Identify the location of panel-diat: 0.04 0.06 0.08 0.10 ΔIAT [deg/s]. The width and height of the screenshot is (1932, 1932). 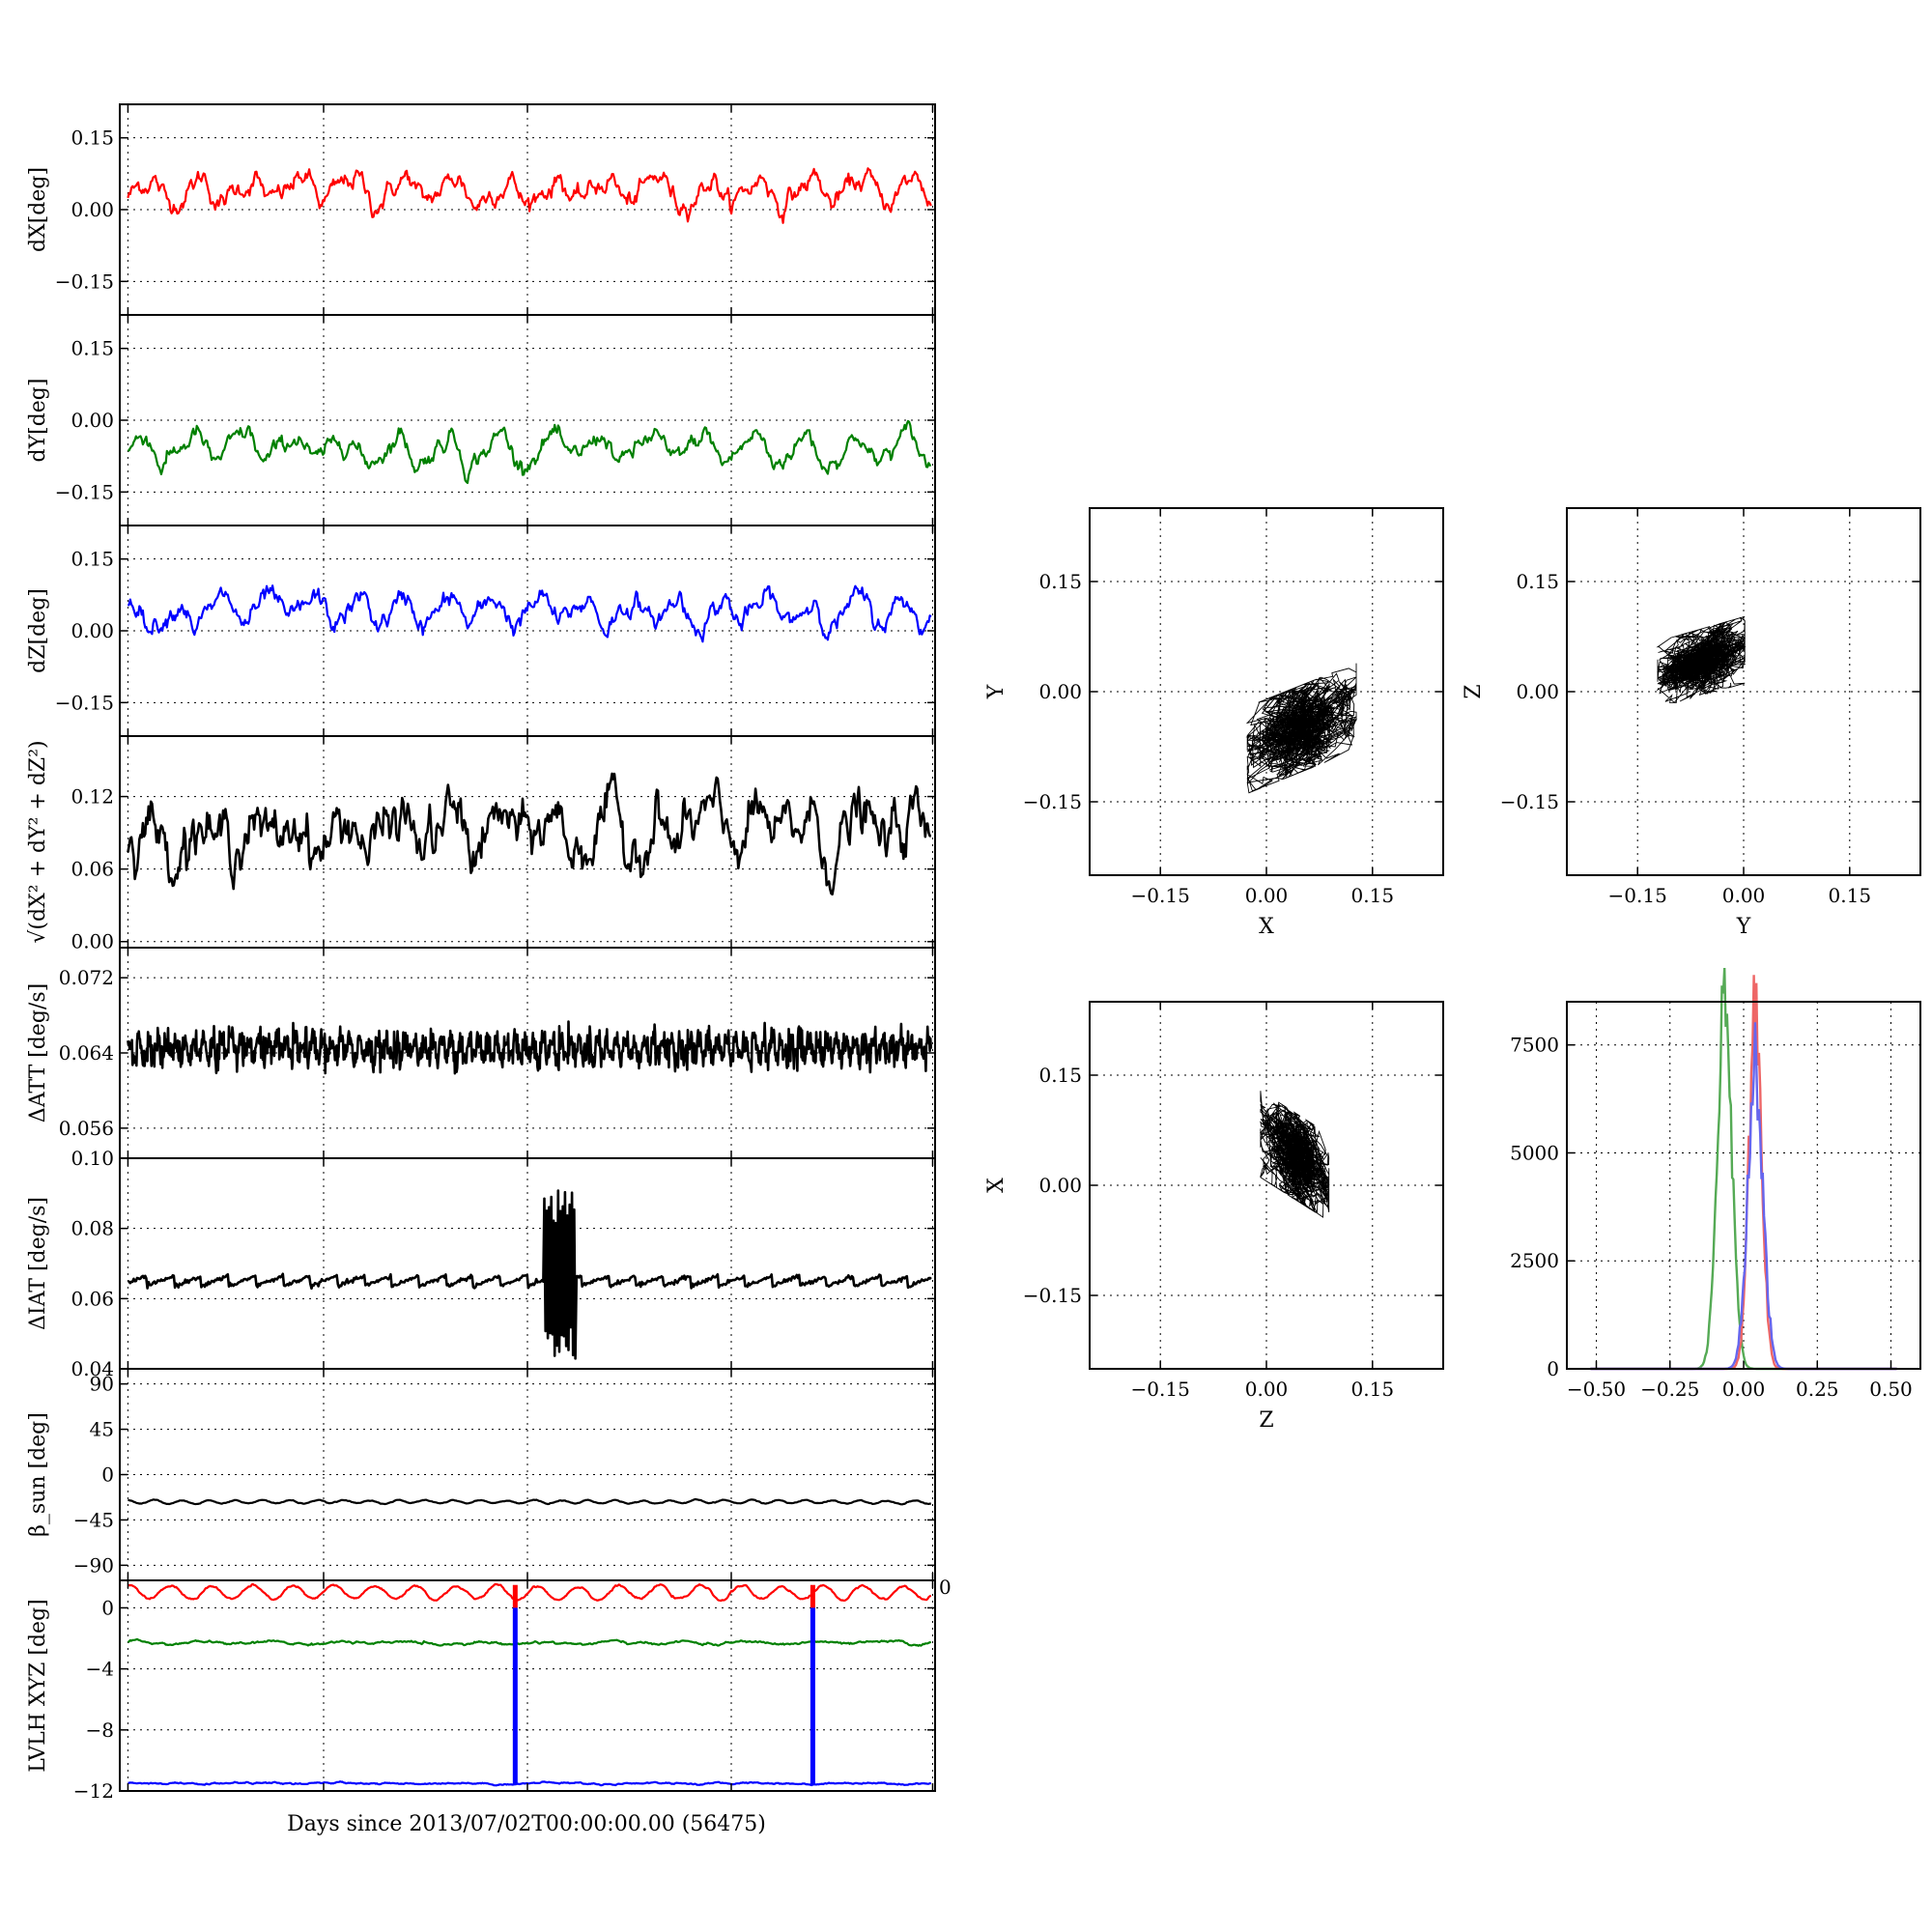
(481, 1263).